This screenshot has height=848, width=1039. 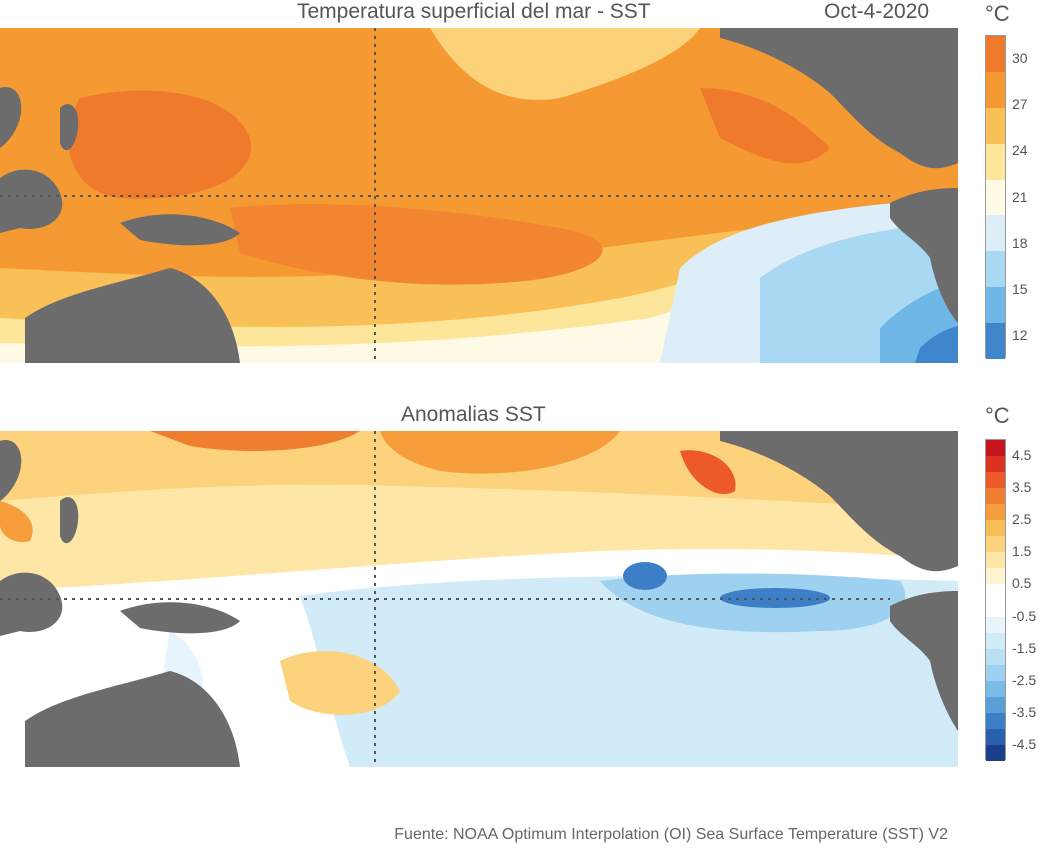 I want to click on anomaly-land-new-guinea, so click(x=180, y=618).